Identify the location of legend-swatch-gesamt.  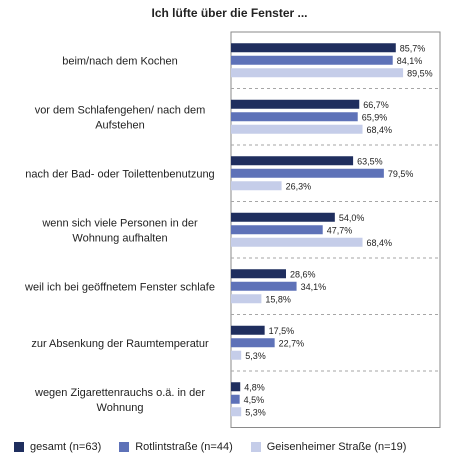
(19, 447).